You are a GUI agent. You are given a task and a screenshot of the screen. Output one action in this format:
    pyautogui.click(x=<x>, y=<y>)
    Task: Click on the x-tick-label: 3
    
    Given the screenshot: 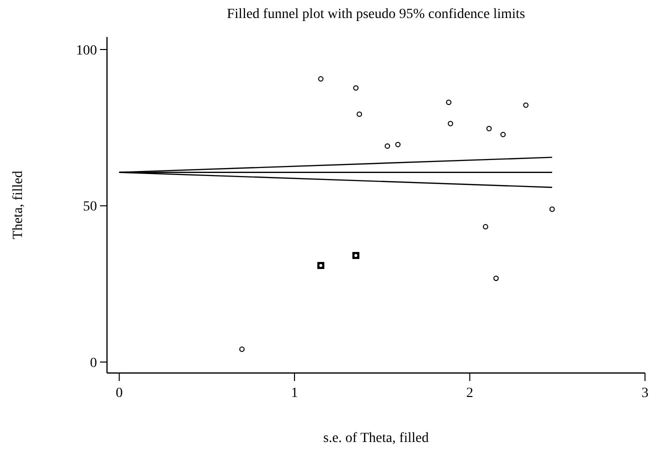 What is the action you would take?
    pyautogui.click(x=645, y=393)
    